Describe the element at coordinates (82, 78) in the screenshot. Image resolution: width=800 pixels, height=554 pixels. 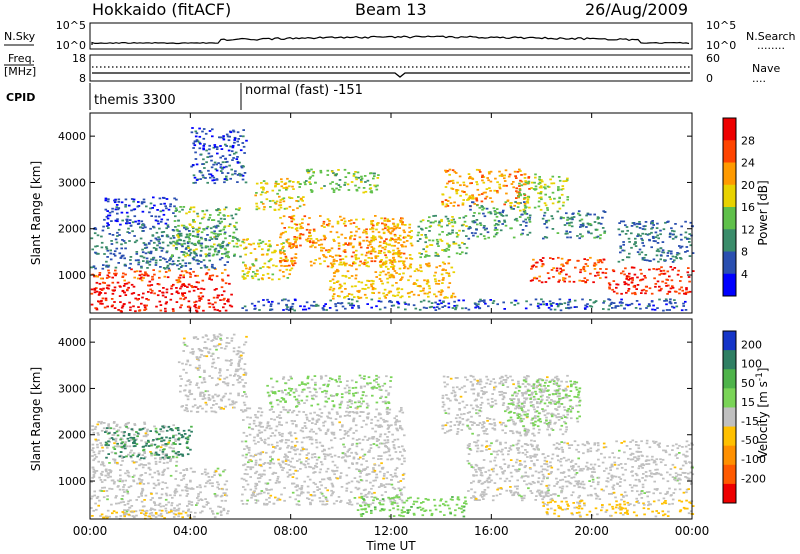
I see `freq-left-tick-bottom: 8` at that location.